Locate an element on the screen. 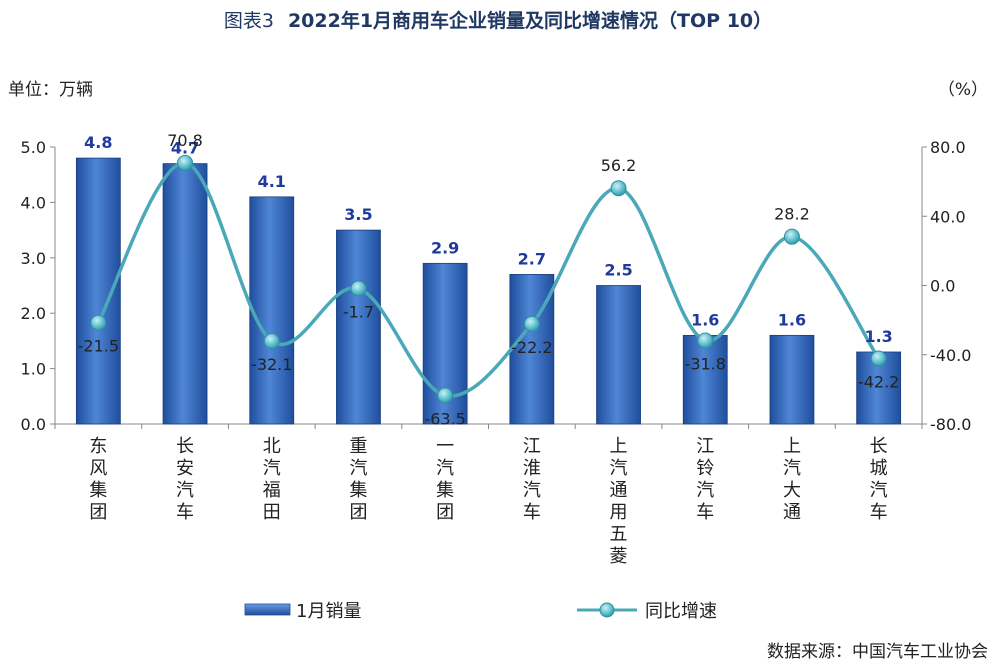 This screenshot has height=664, width=998. bar-value-label: 4.1 is located at coordinates (272, 181).